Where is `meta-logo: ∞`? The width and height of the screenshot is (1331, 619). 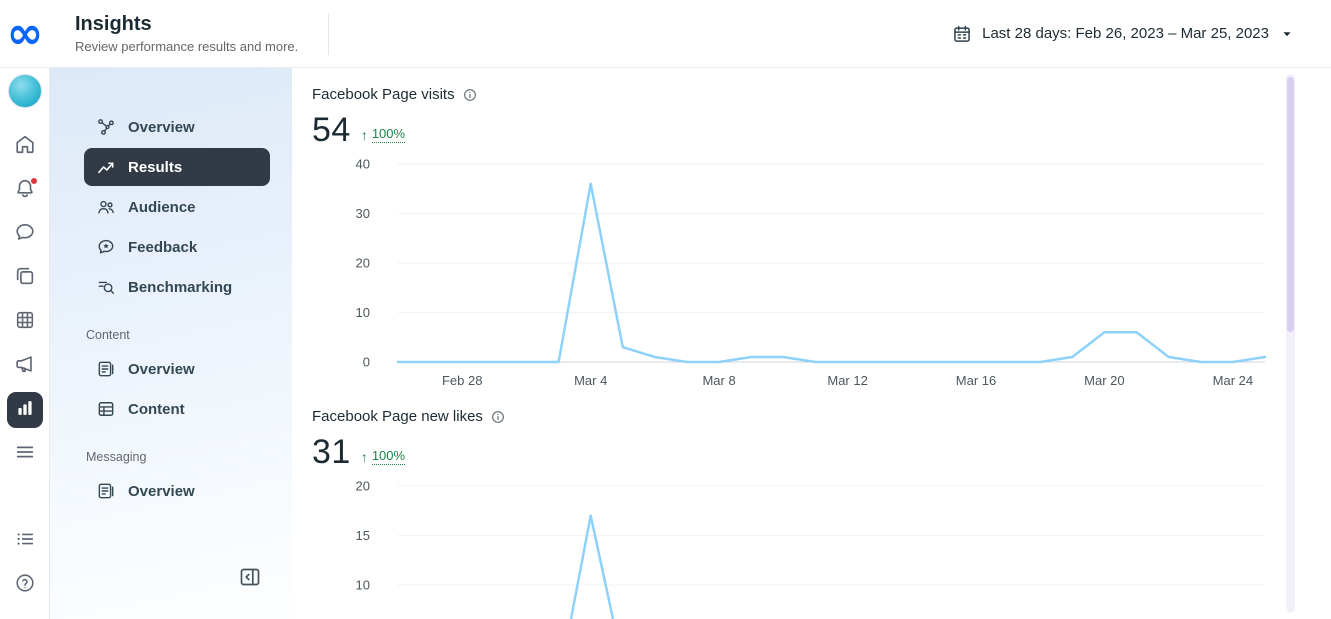
meta-logo: ∞ is located at coordinates (25, 33).